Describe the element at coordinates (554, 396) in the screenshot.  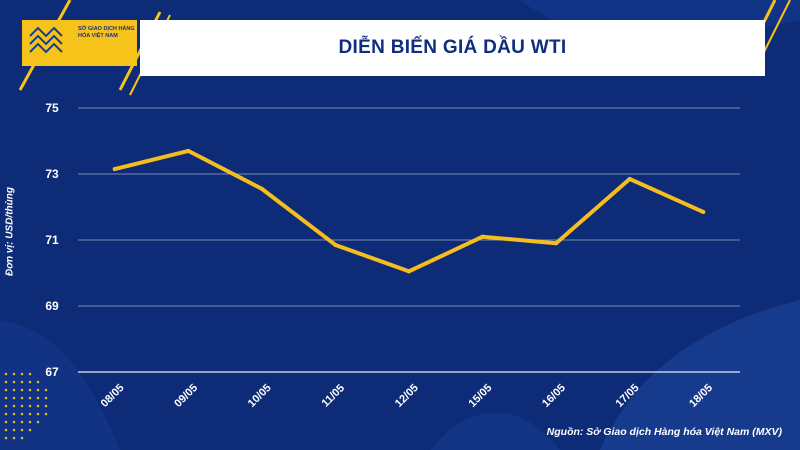
I see `x-tick-label: 16/05` at that location.